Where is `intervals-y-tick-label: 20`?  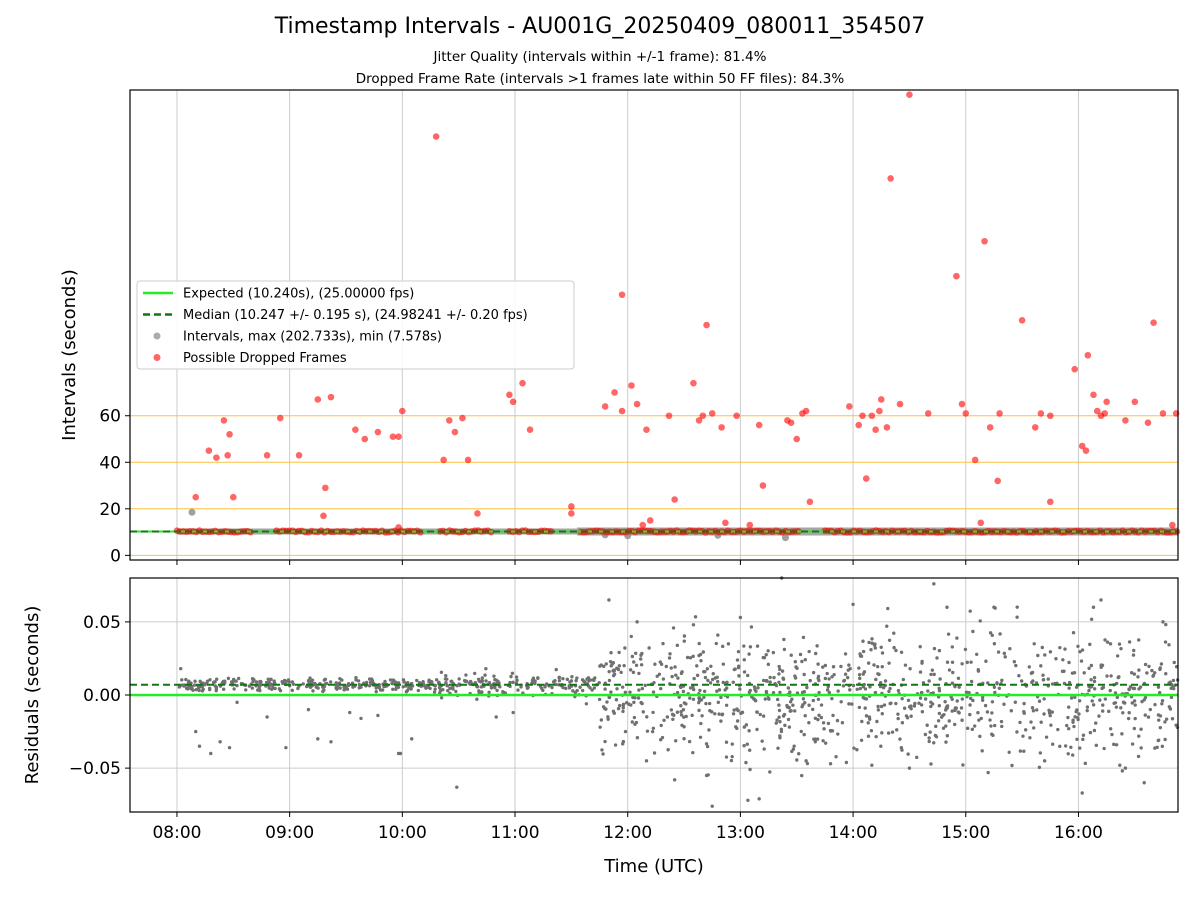 intervals-y-tick-label: 20 is located at coordinates (110, 510).